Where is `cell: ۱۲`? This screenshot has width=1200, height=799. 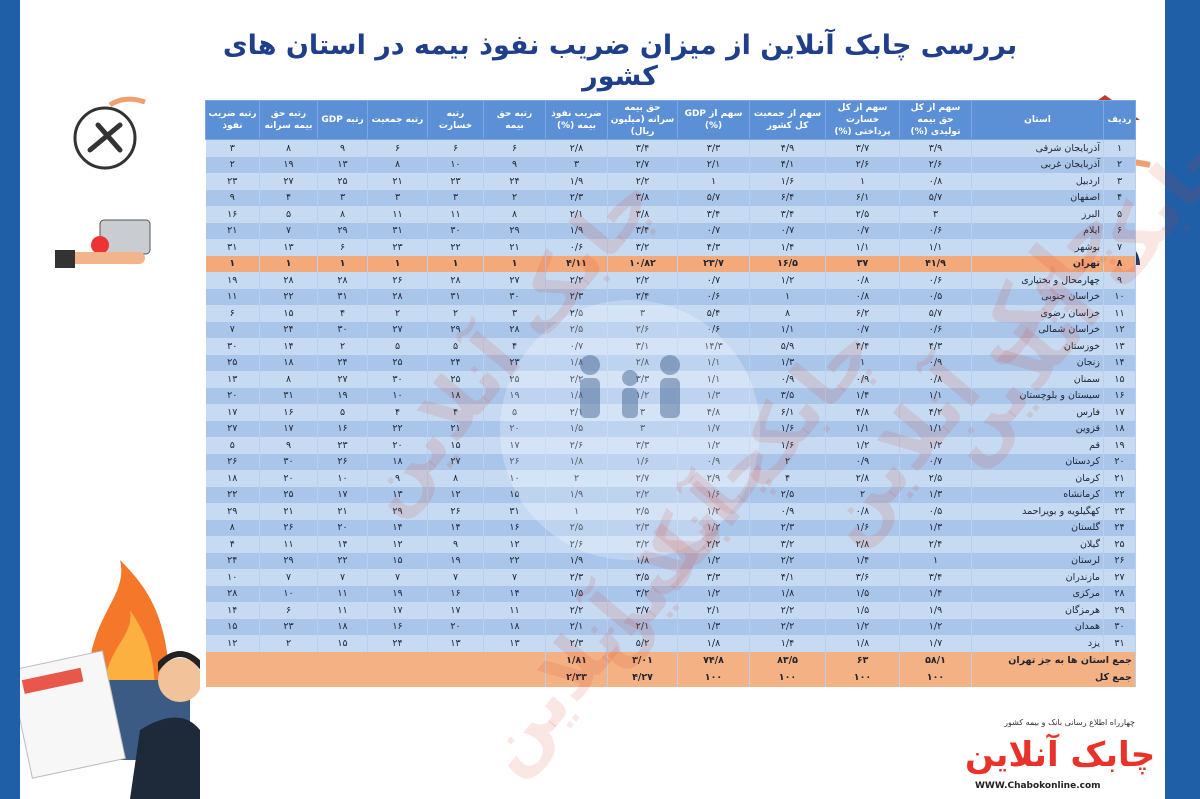
cell: ۱۲ is located at coordinates (232, 643).